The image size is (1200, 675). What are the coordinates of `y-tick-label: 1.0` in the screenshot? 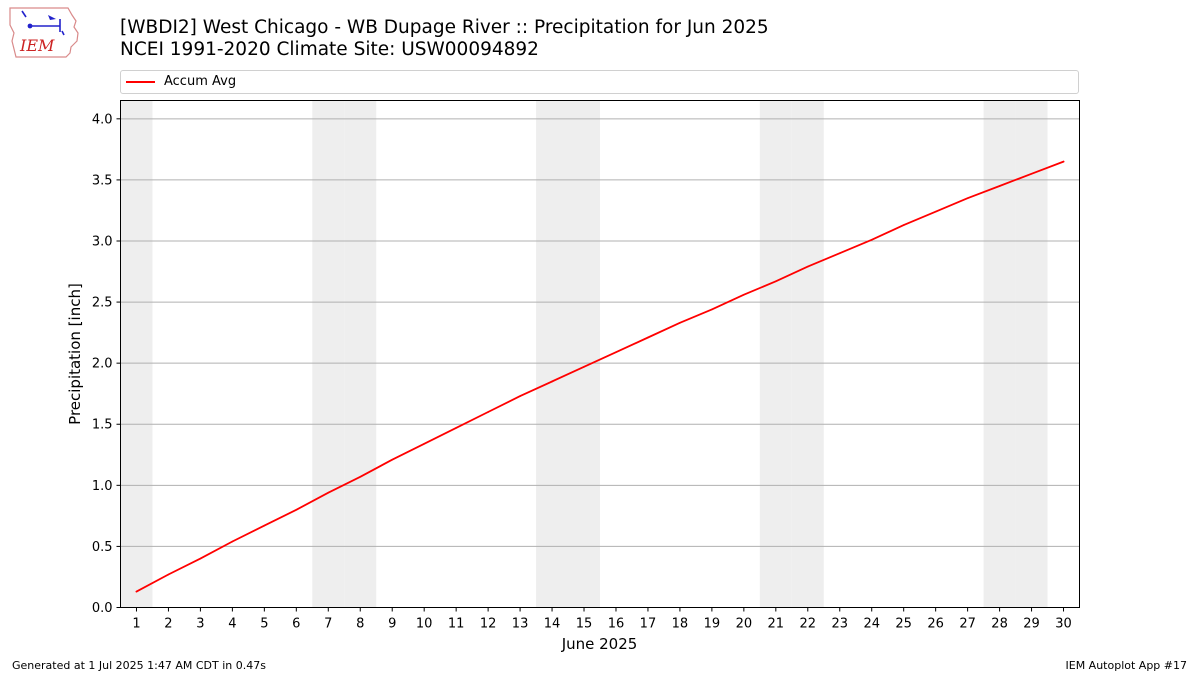 It's located at (102, 486).